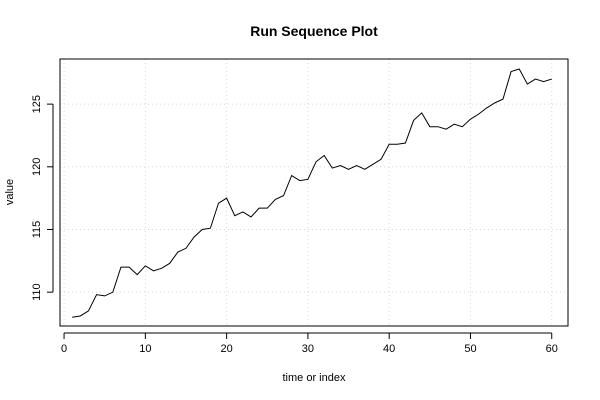 The height and width of the screenshot is (400, 600). I want to click on y-tick-label: 125, so click(37, 104).